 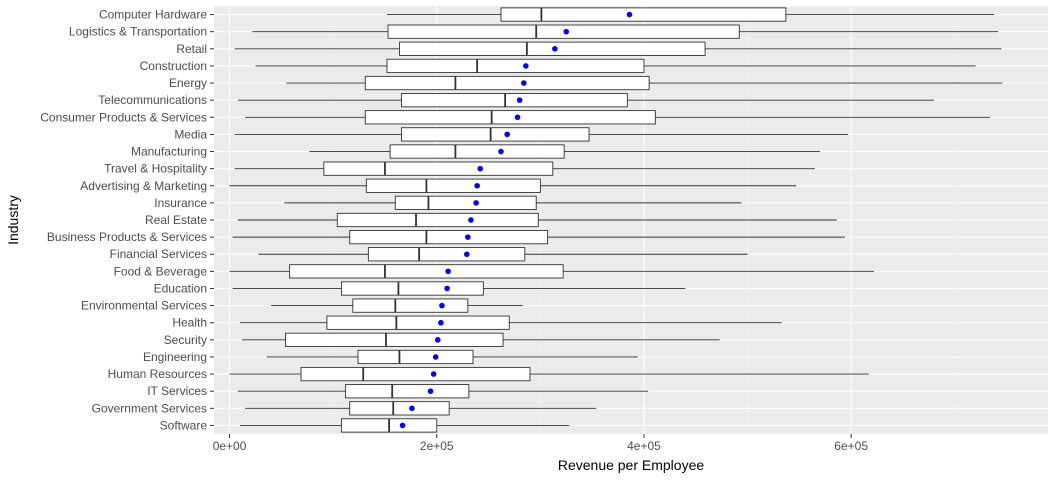 I want to click on y-tick-label: Education, so click(x=180, y=288).